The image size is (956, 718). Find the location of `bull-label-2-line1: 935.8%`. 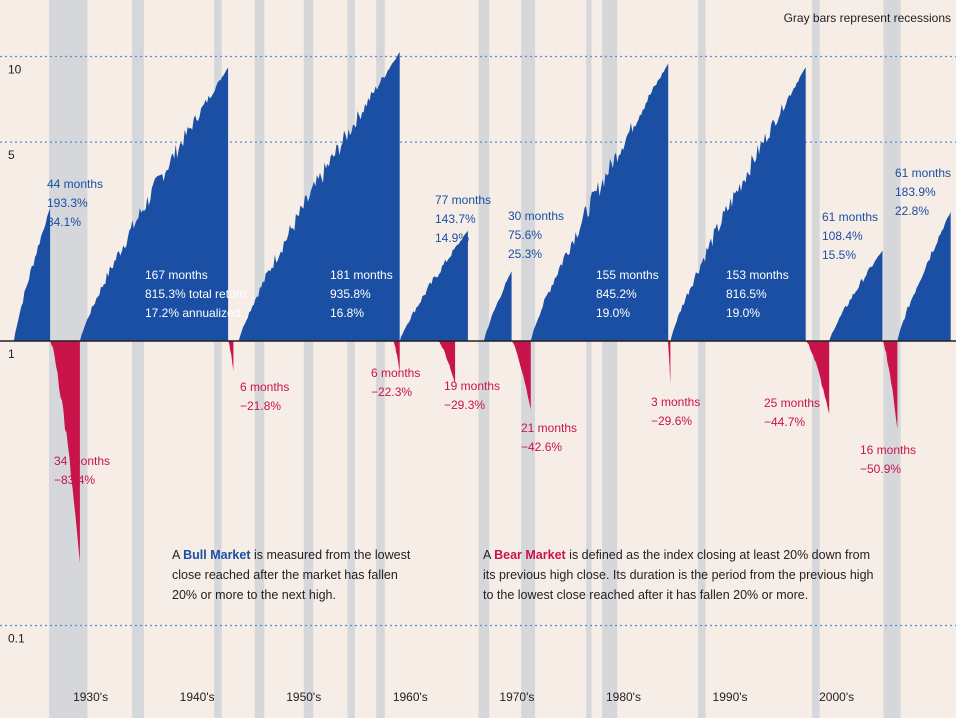

bull-label-2-line1: 935.8% is located at coordinates (350, 294).